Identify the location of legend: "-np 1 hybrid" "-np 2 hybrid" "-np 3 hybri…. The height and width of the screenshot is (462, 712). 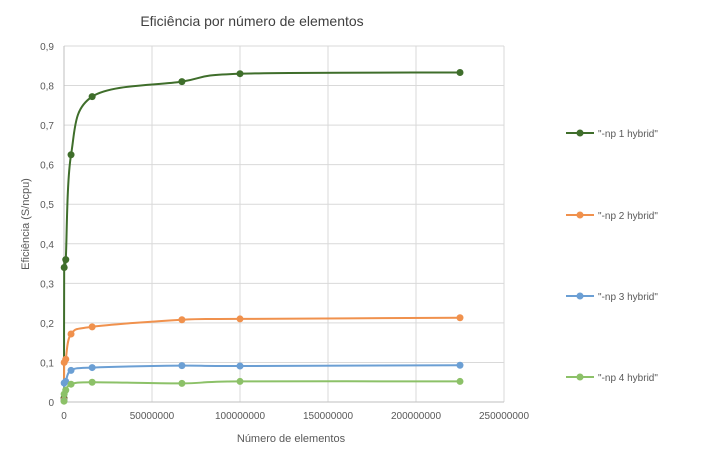
(612, 256).